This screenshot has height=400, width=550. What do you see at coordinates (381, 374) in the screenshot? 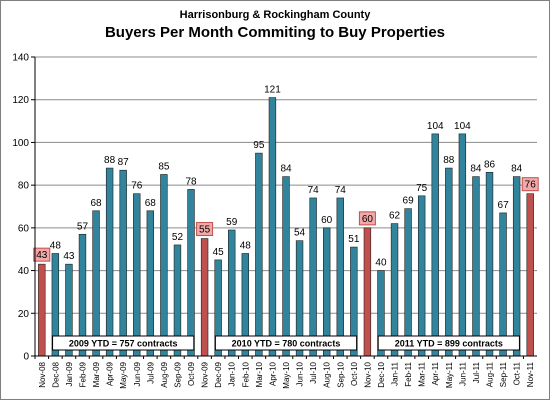
I see `x-tick-label: Dec-10` at bounding box center [381, 374].